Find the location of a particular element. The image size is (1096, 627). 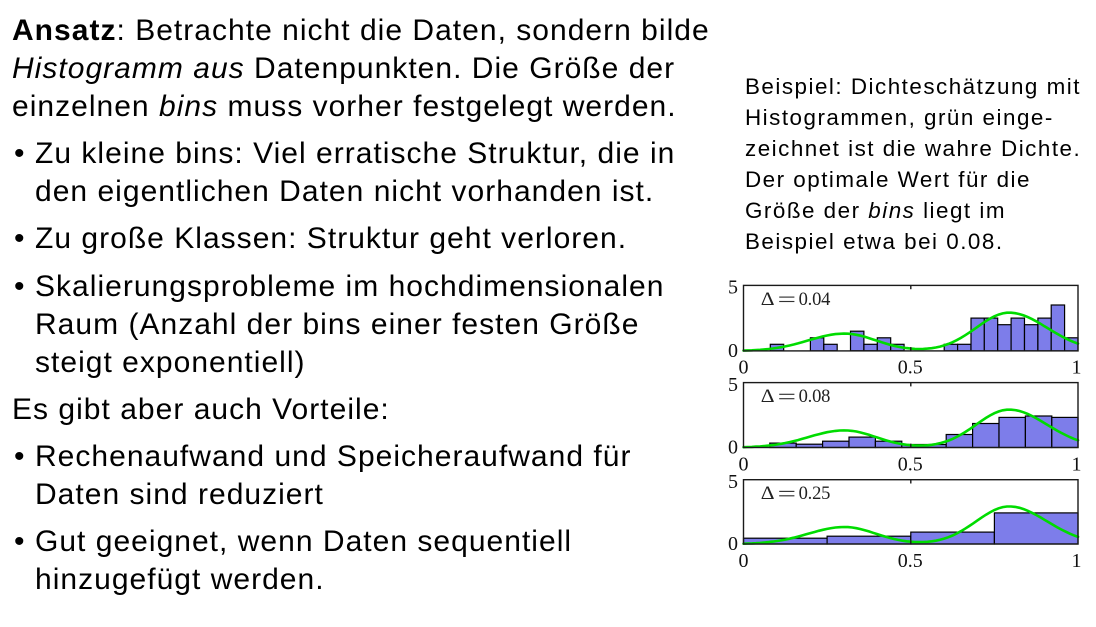

svg-text: 0.25 is located at coordinates (815, 494).